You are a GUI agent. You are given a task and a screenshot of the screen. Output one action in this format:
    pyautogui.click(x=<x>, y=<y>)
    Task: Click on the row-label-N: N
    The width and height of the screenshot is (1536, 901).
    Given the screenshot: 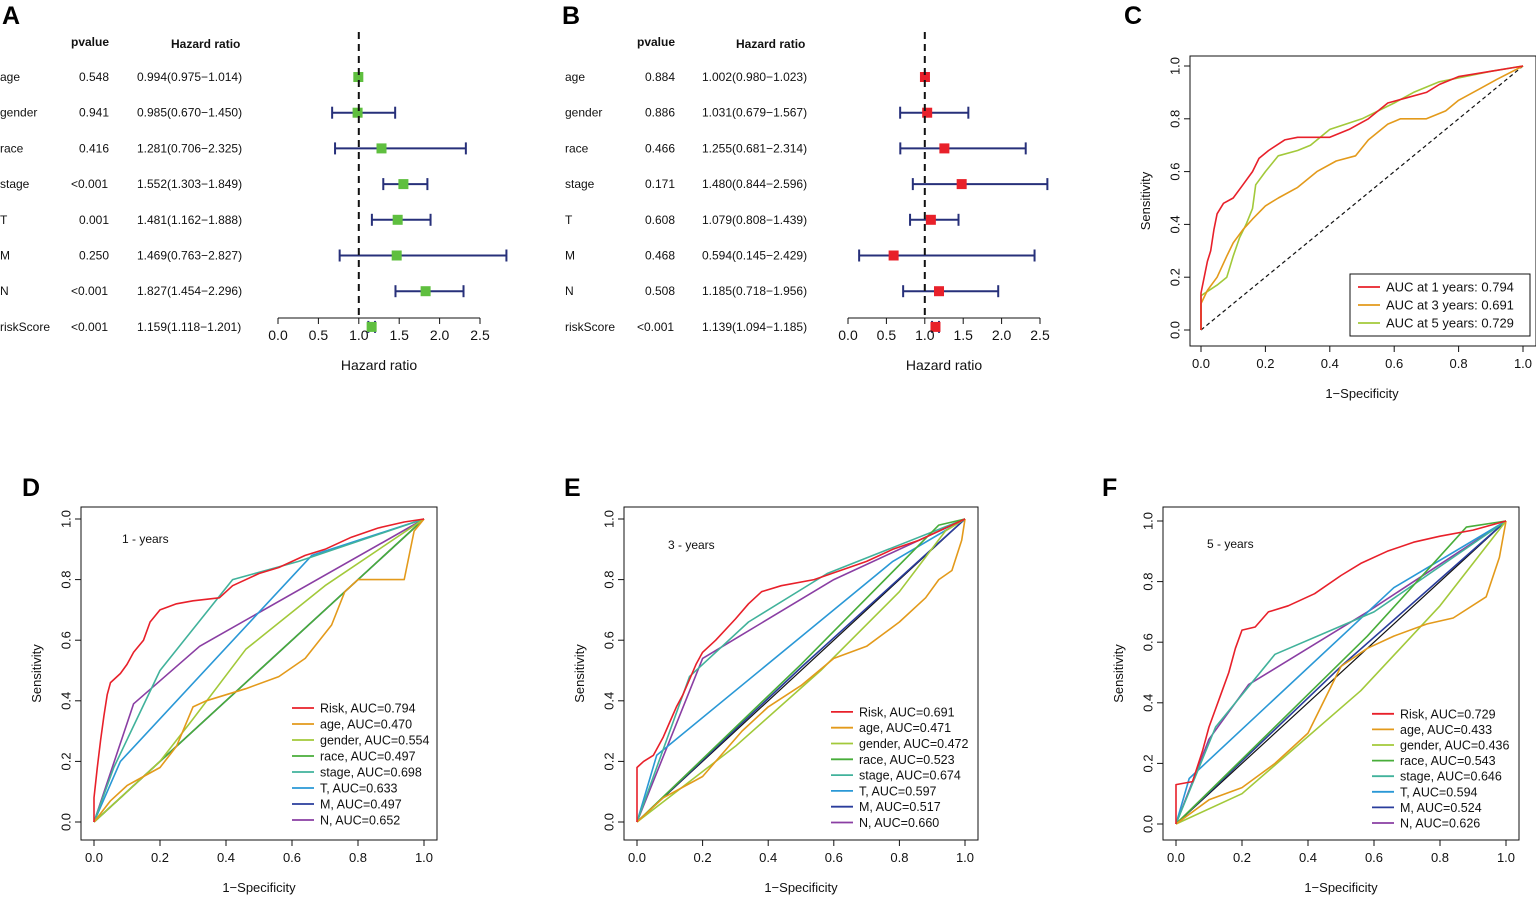 What is the action you would take?
    pyautogui.click(x=569, y=291)
    